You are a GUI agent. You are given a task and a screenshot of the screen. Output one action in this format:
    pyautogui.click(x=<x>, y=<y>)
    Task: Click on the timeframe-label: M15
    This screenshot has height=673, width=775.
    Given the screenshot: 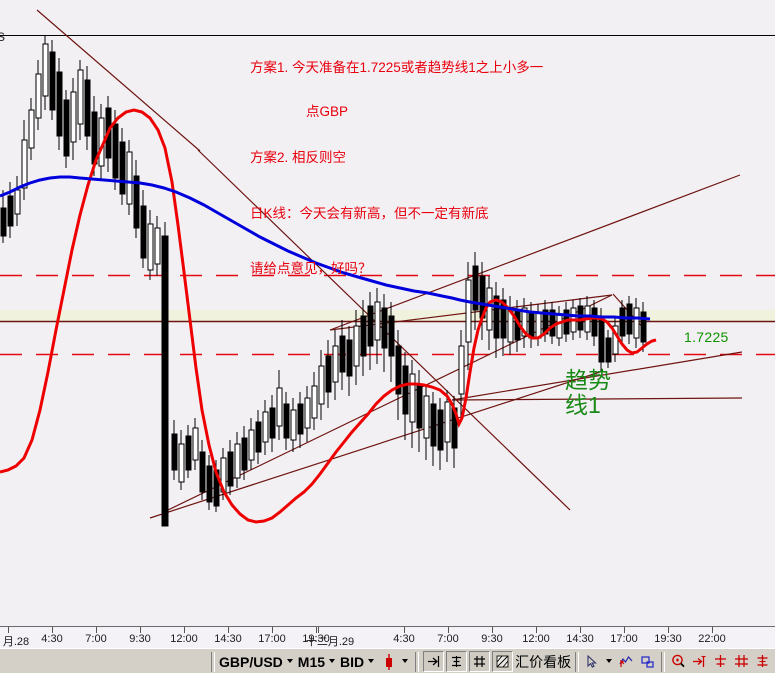 What is the action you would take?
    pyautogui.click(x=311, y=661)
    